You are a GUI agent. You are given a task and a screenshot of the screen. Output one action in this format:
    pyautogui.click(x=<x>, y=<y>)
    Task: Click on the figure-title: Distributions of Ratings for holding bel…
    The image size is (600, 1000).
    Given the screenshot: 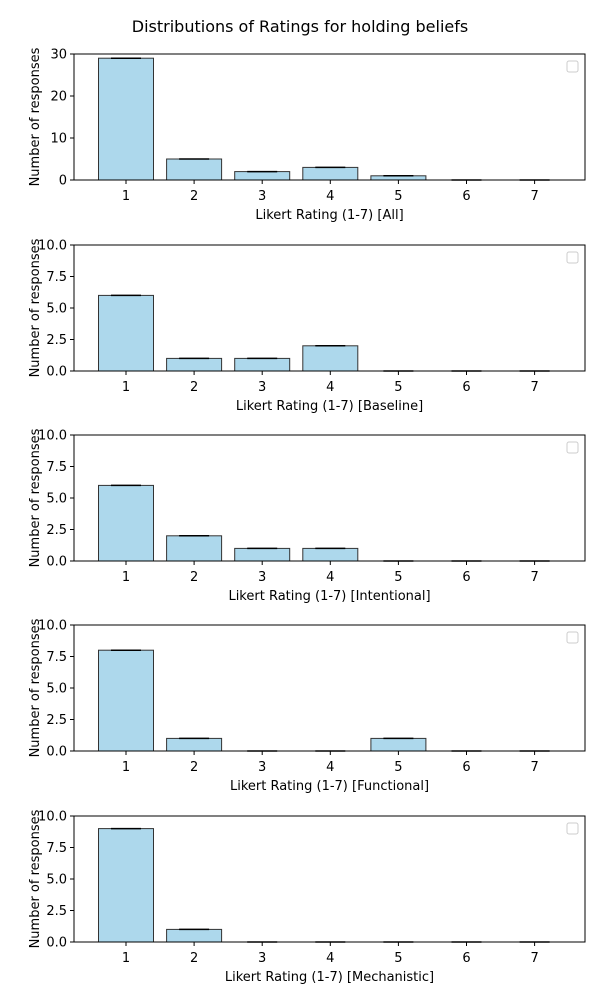 What is the action you would take?
    pyautogui.click(x=300, y=26)
    